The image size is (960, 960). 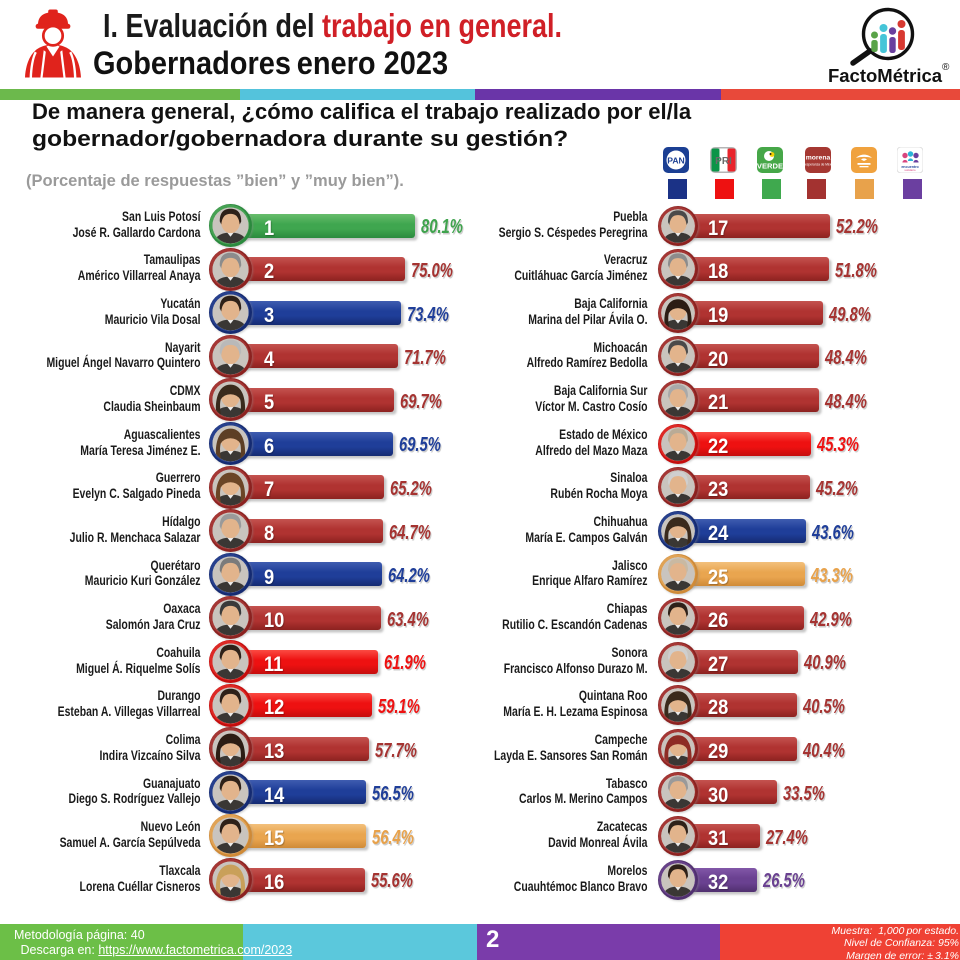 What do you see at coordinates (723, 161) in the screenshot?
I see `svg-text: PRI` at bounding box center [723, 161].